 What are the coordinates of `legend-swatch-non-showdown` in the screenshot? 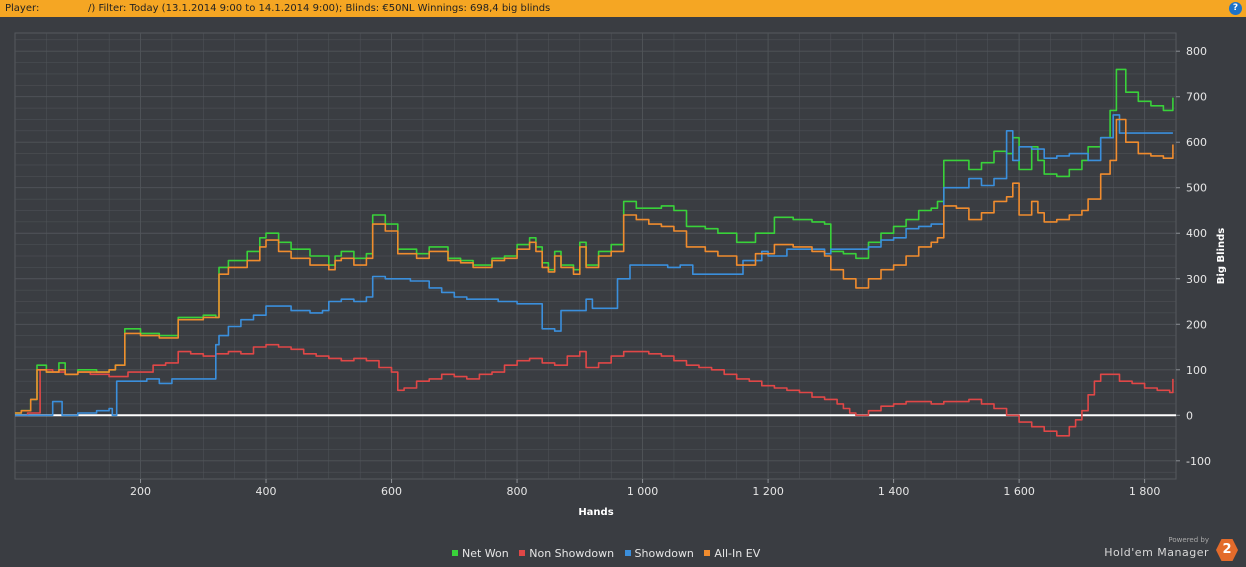 It's located at (522, 553).